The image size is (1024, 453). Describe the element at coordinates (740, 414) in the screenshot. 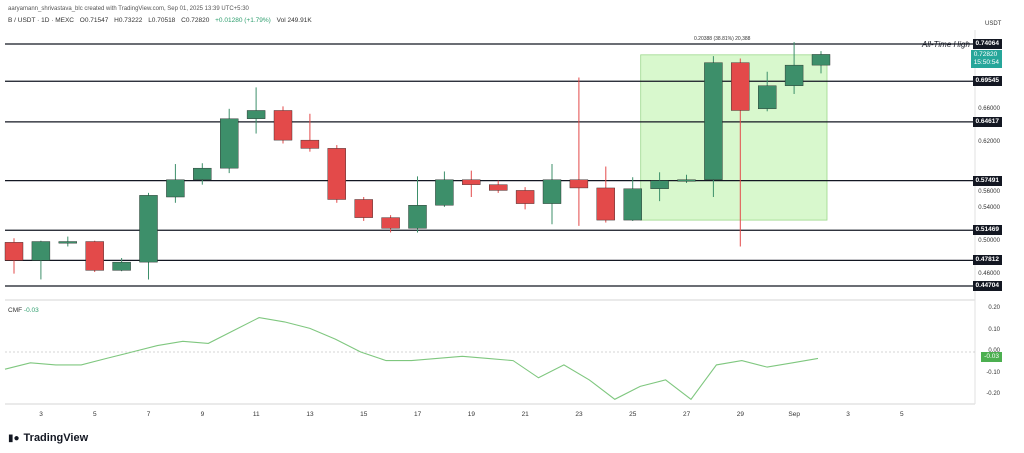

I see `date-tick-label: 29` at that location.